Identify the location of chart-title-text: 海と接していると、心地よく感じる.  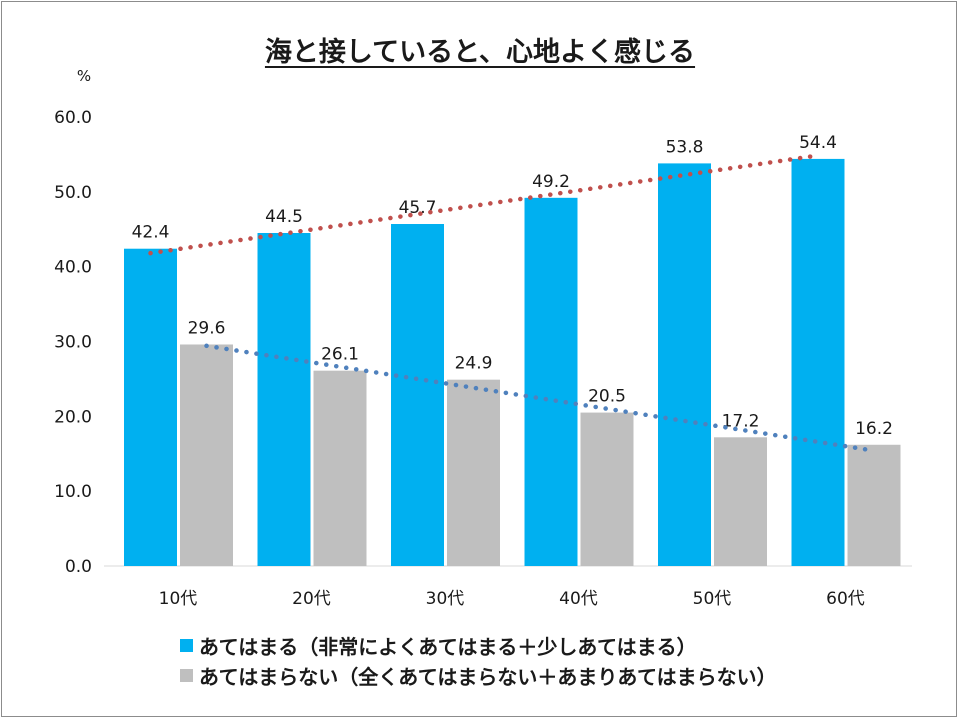
(480, 52).